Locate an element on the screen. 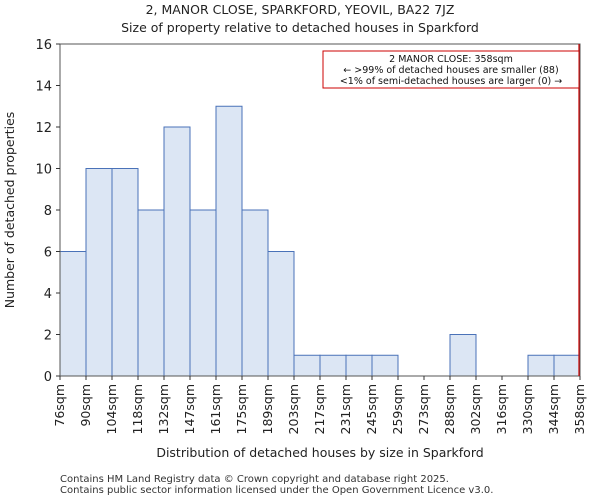 The width and height of the screenshot is (600, 500). x-tick-label-104sqm: 104sqm is located at coordinates (111, 409).